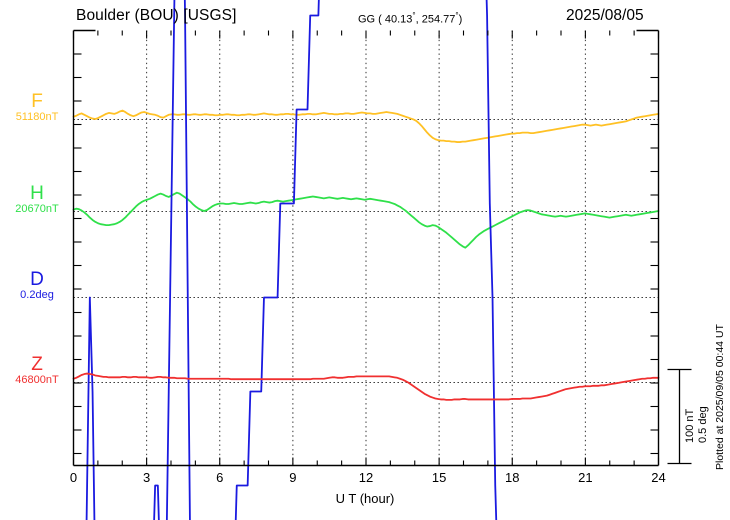  I want to click on x-tick-label: 3, so click(147, 477).